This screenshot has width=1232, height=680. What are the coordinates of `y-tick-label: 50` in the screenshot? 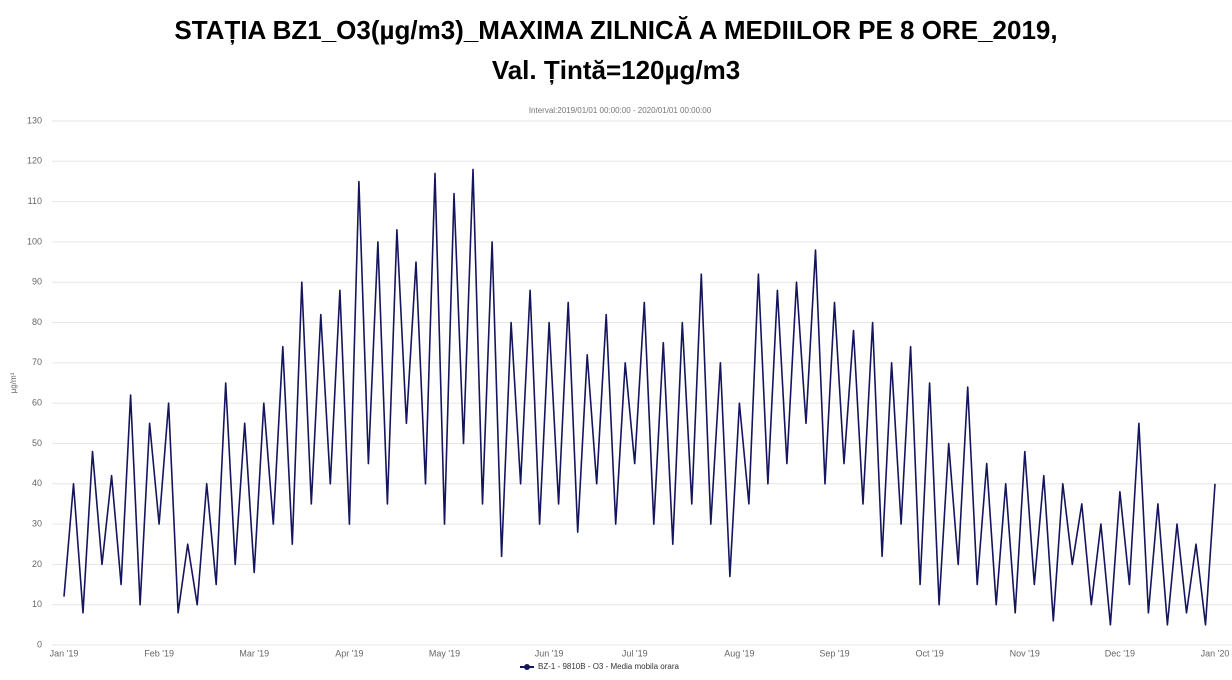 It's located at (37, 443).